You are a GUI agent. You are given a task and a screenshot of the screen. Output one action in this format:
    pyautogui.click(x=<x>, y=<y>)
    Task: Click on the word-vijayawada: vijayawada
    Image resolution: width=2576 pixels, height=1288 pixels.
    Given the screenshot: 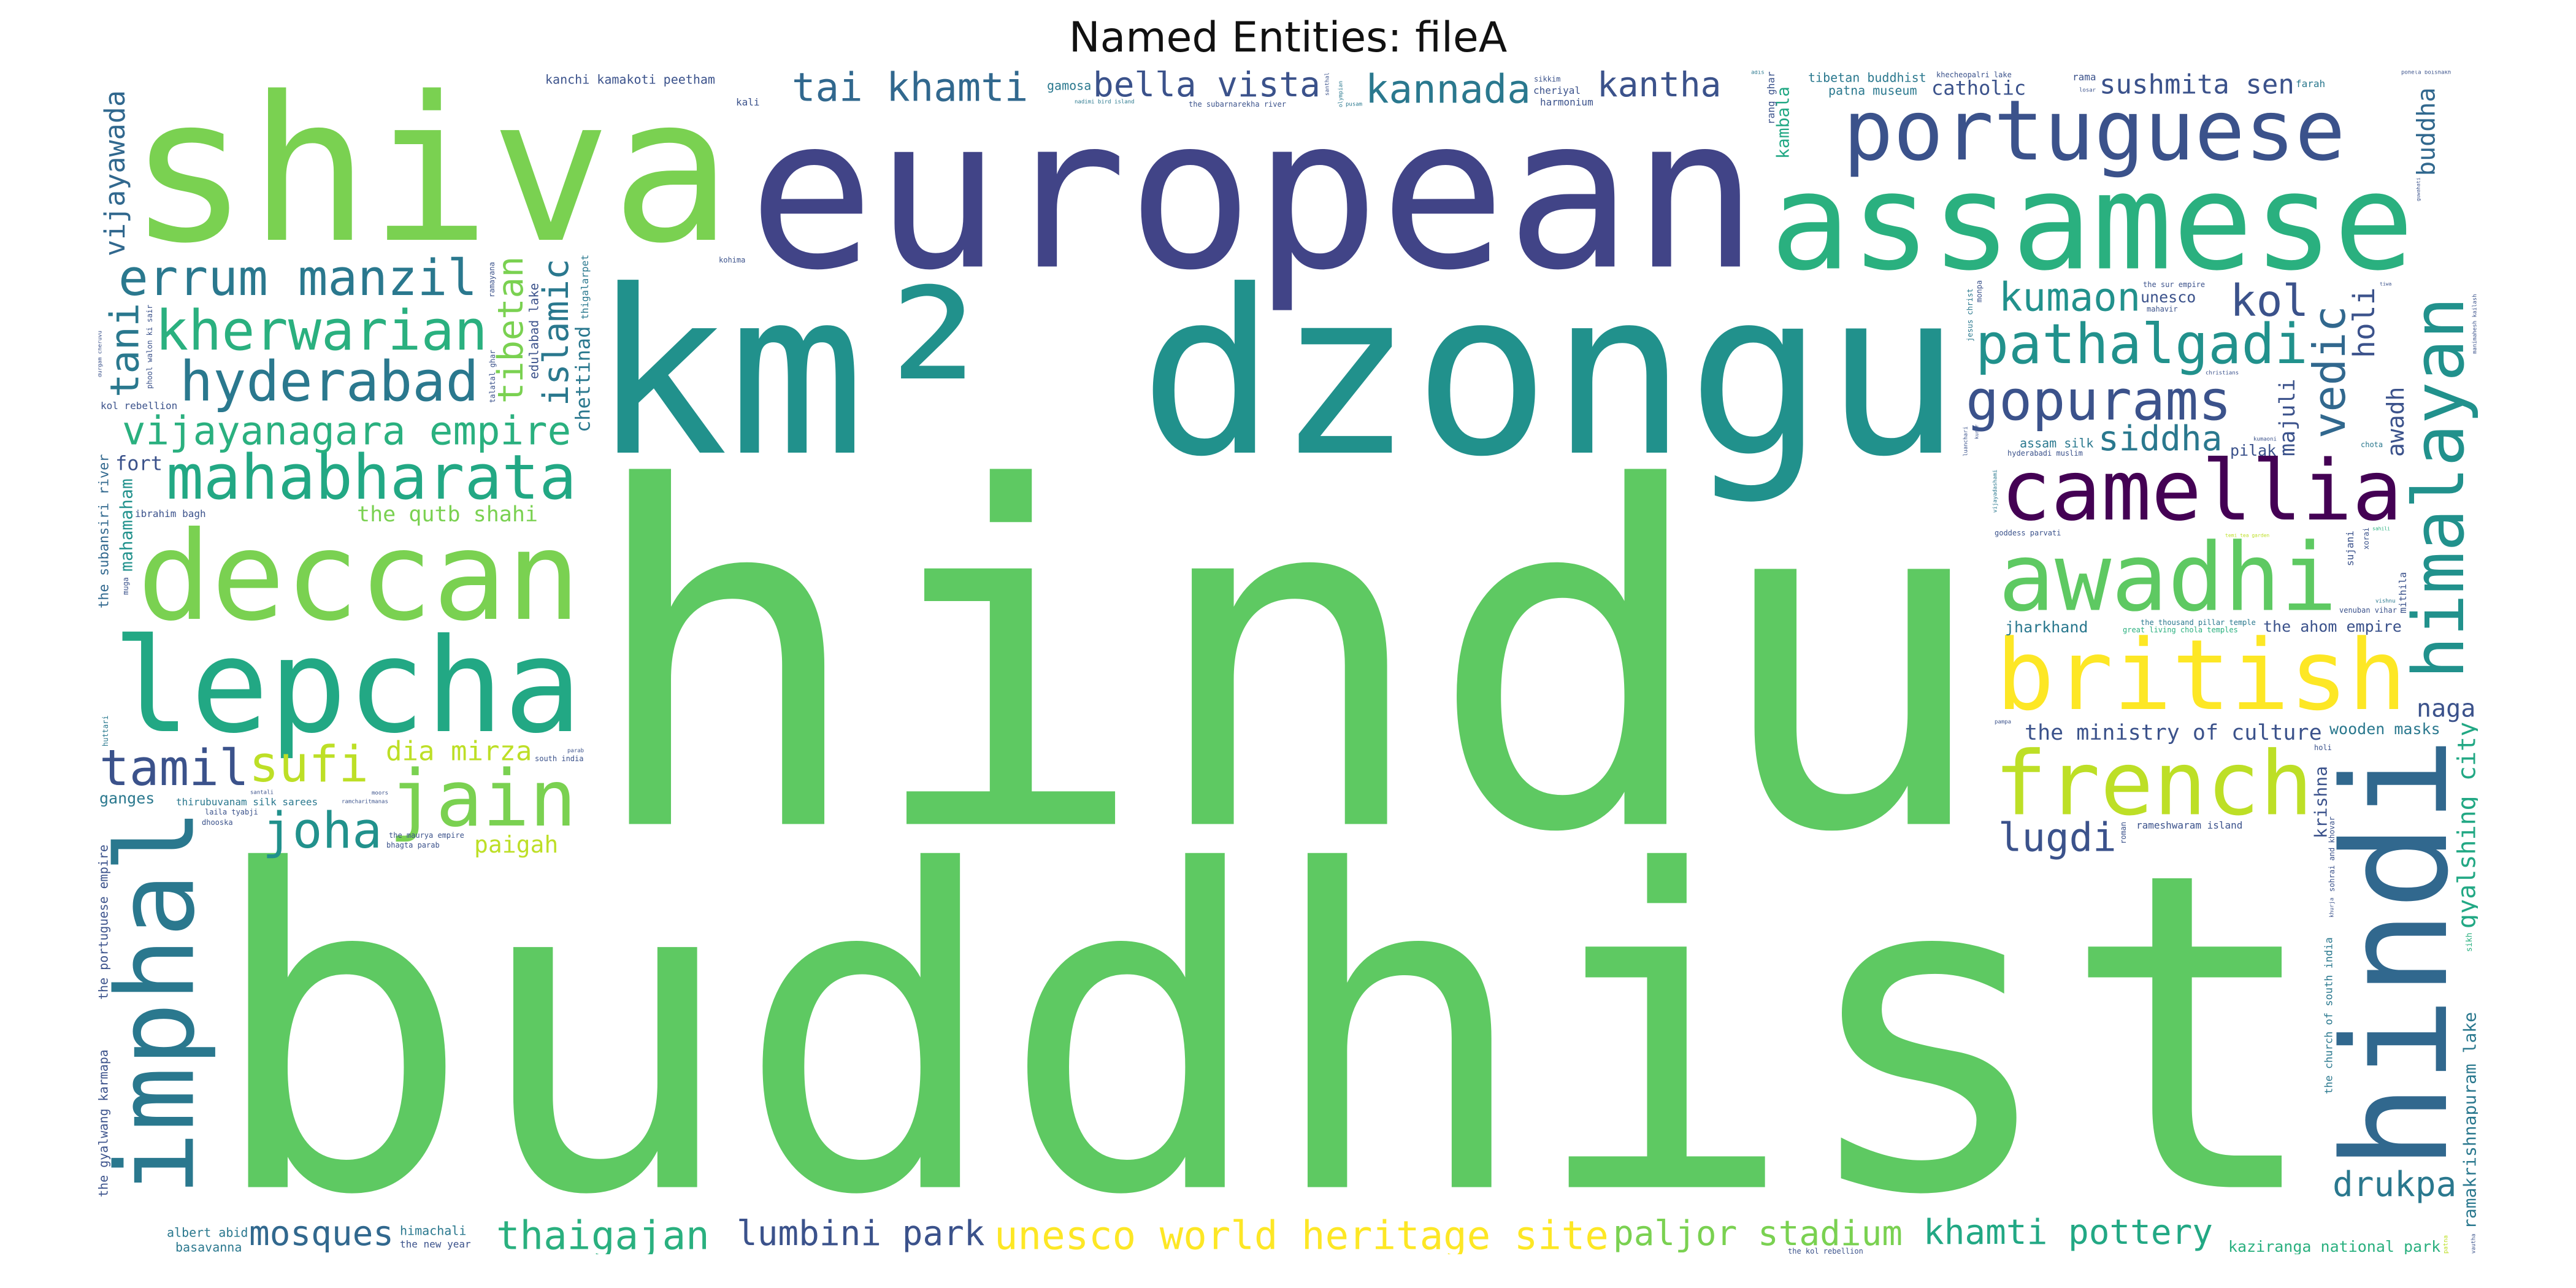 What is the action you would take?
    pyautogui.click(x=115, y=173)
    